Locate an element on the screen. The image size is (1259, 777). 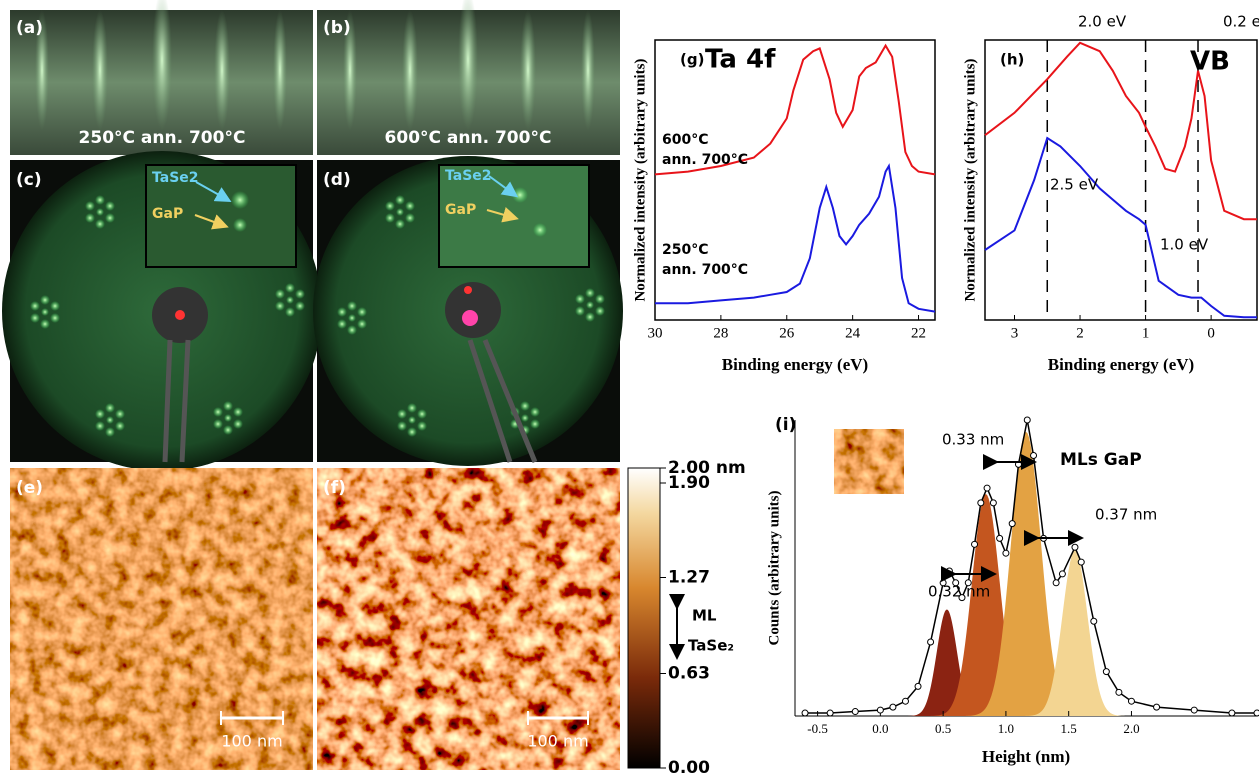
inset-image is located at coordinates (869, 461).